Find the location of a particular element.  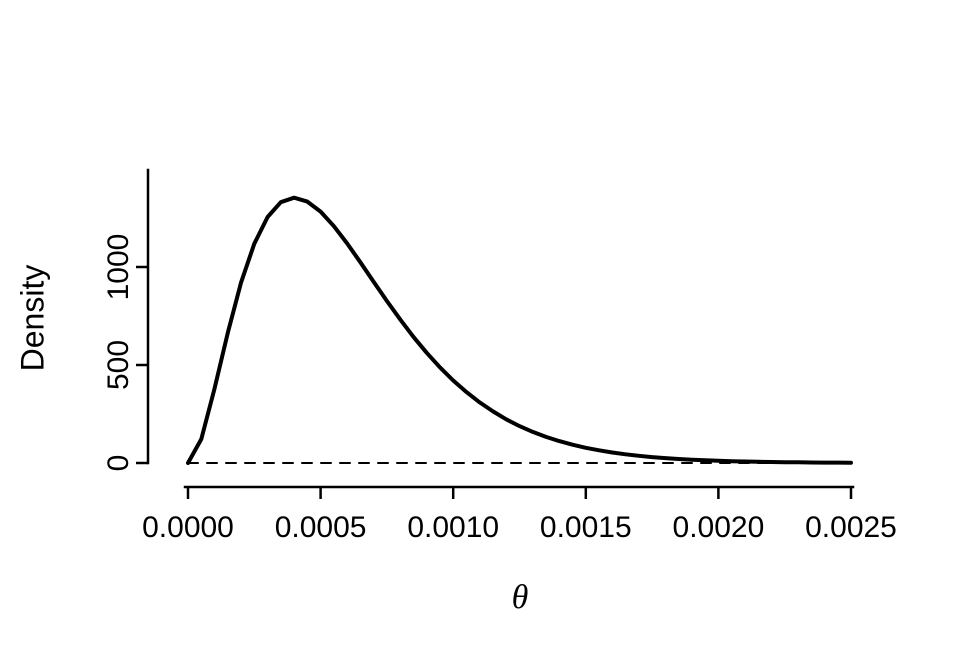

y-tick-label: 1000 is located at coordinates (118, 267).